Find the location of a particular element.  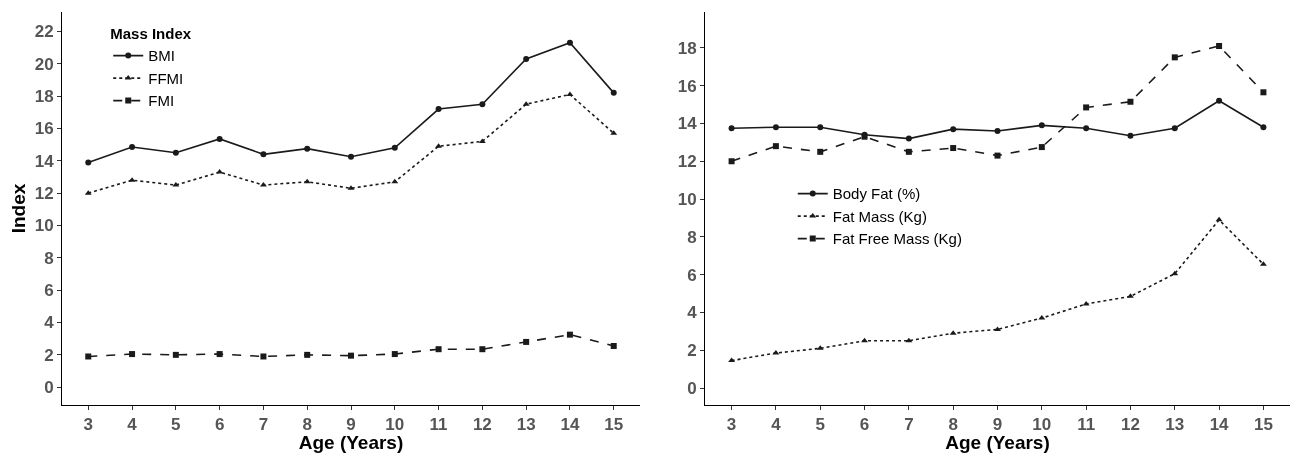

y-axis-title: Index is located at coordinates (18, 208).